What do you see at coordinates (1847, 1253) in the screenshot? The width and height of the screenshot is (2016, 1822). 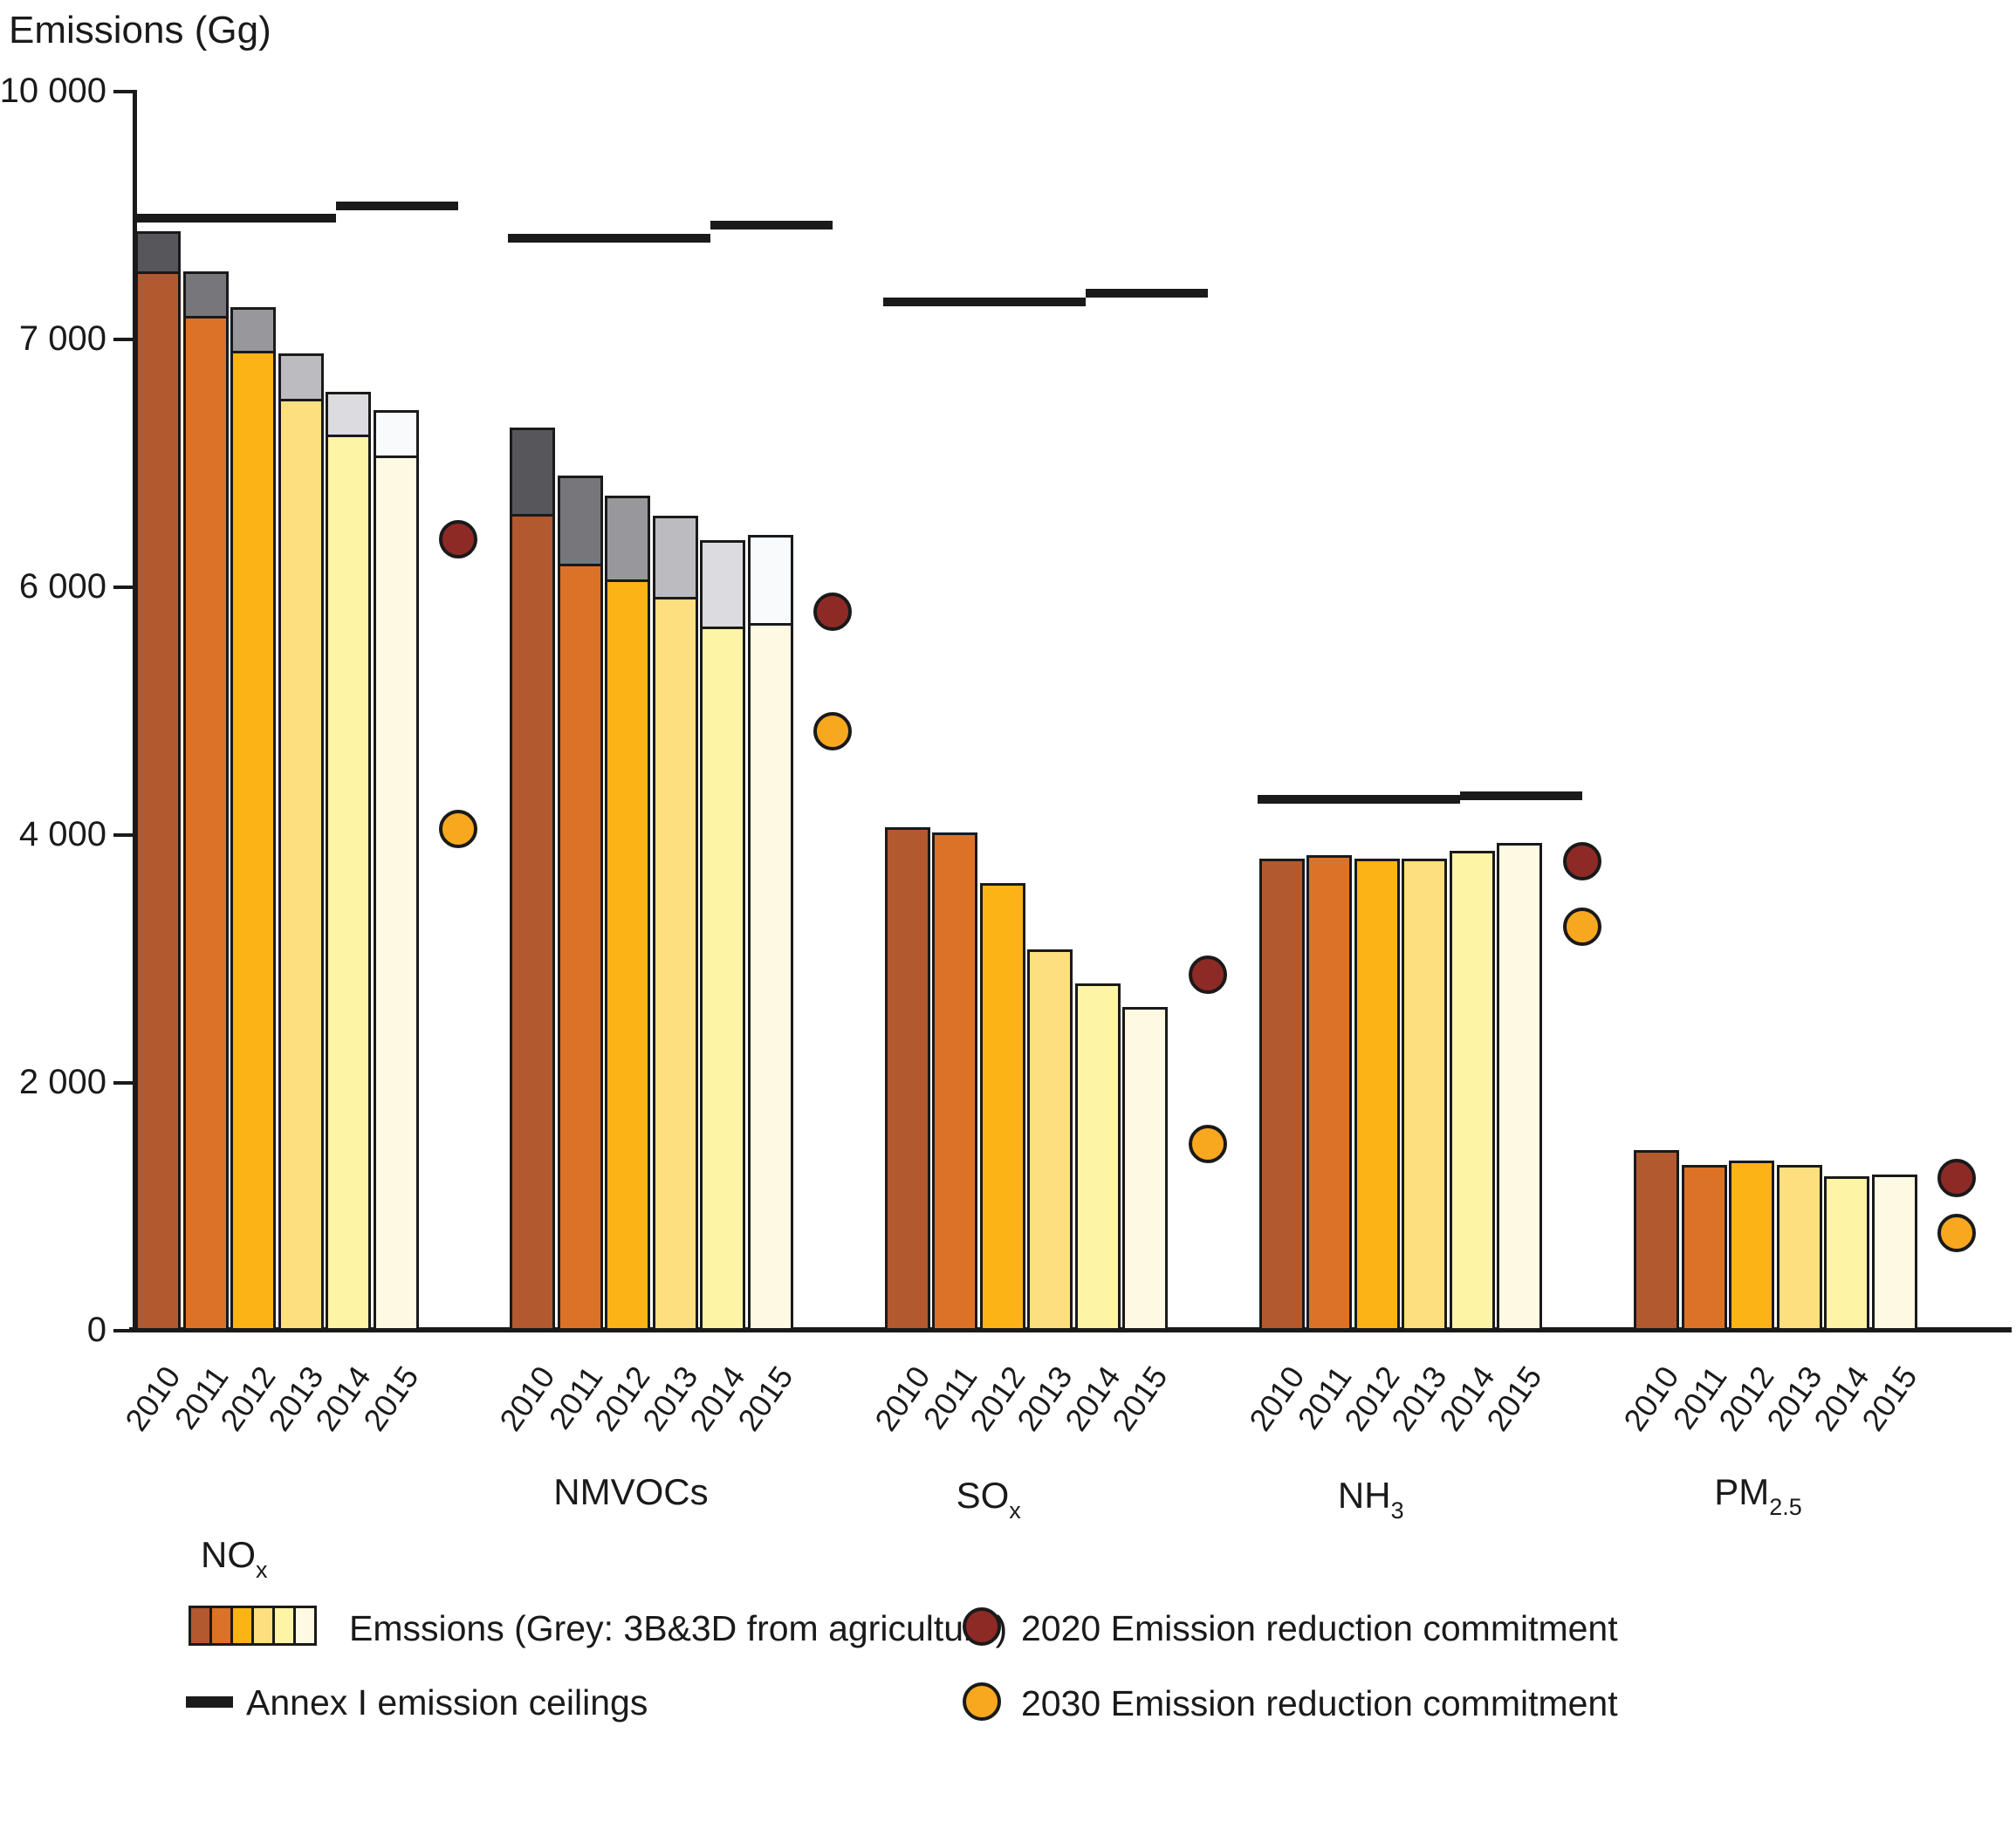 I see `bar-pm25-2014` at bounding box center [1847, 1253].